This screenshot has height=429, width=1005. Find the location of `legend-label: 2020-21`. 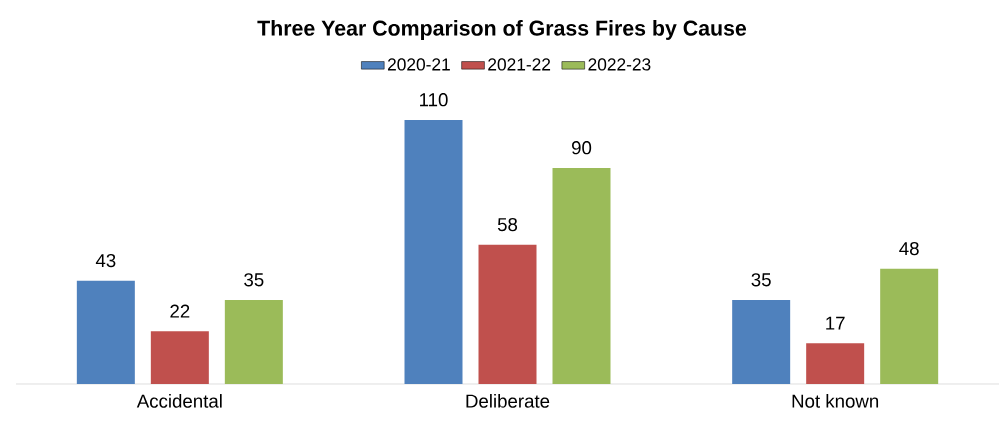

legend-label: 2020-21 is located at coordinates (418, 64).